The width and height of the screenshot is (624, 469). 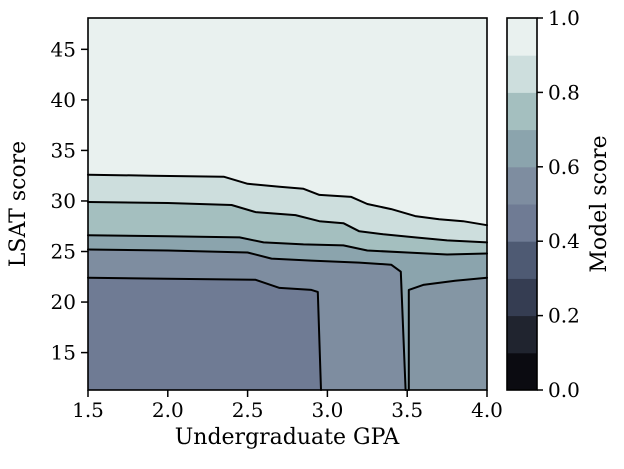 What do you see at coordinates (564, 316) in the screenshot?
I see `colorbar-tick-label: 0.2` at bounding box center [564, 316].